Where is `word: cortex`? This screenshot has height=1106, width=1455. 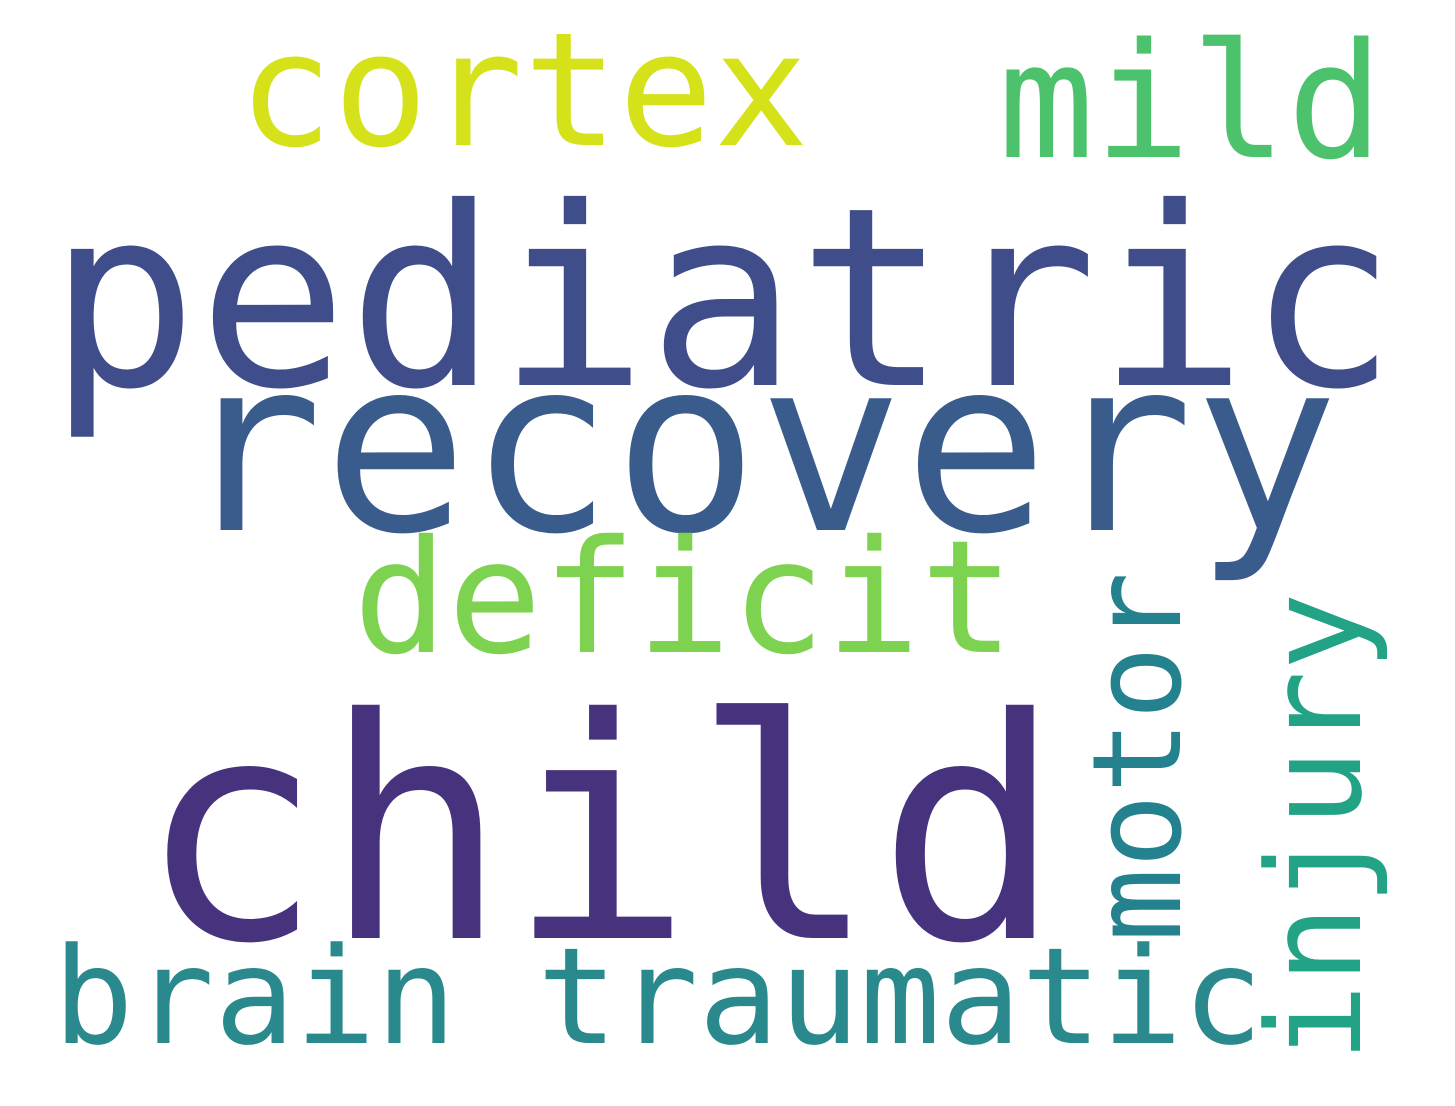
word: cortex is located at coordinates (523, 91).